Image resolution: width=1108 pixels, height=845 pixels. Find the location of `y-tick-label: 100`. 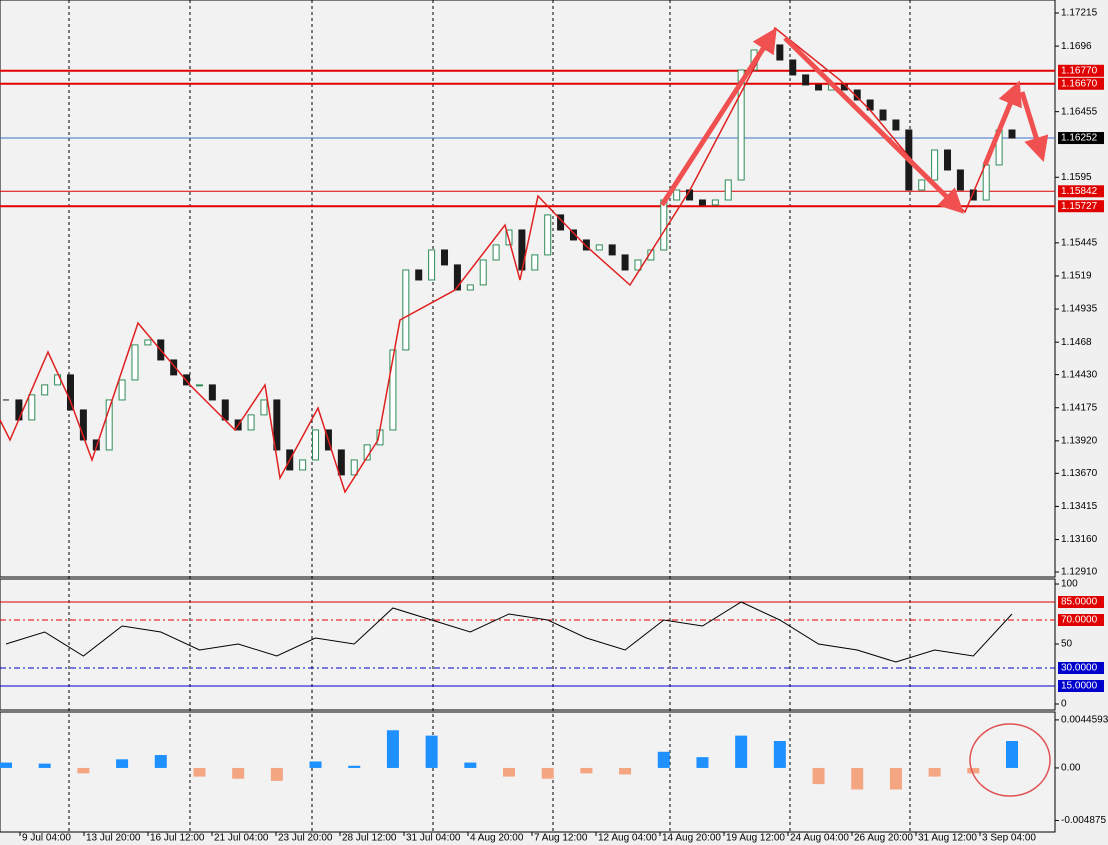

y-tick-label: 100 is located at coordinates (1069, 584).